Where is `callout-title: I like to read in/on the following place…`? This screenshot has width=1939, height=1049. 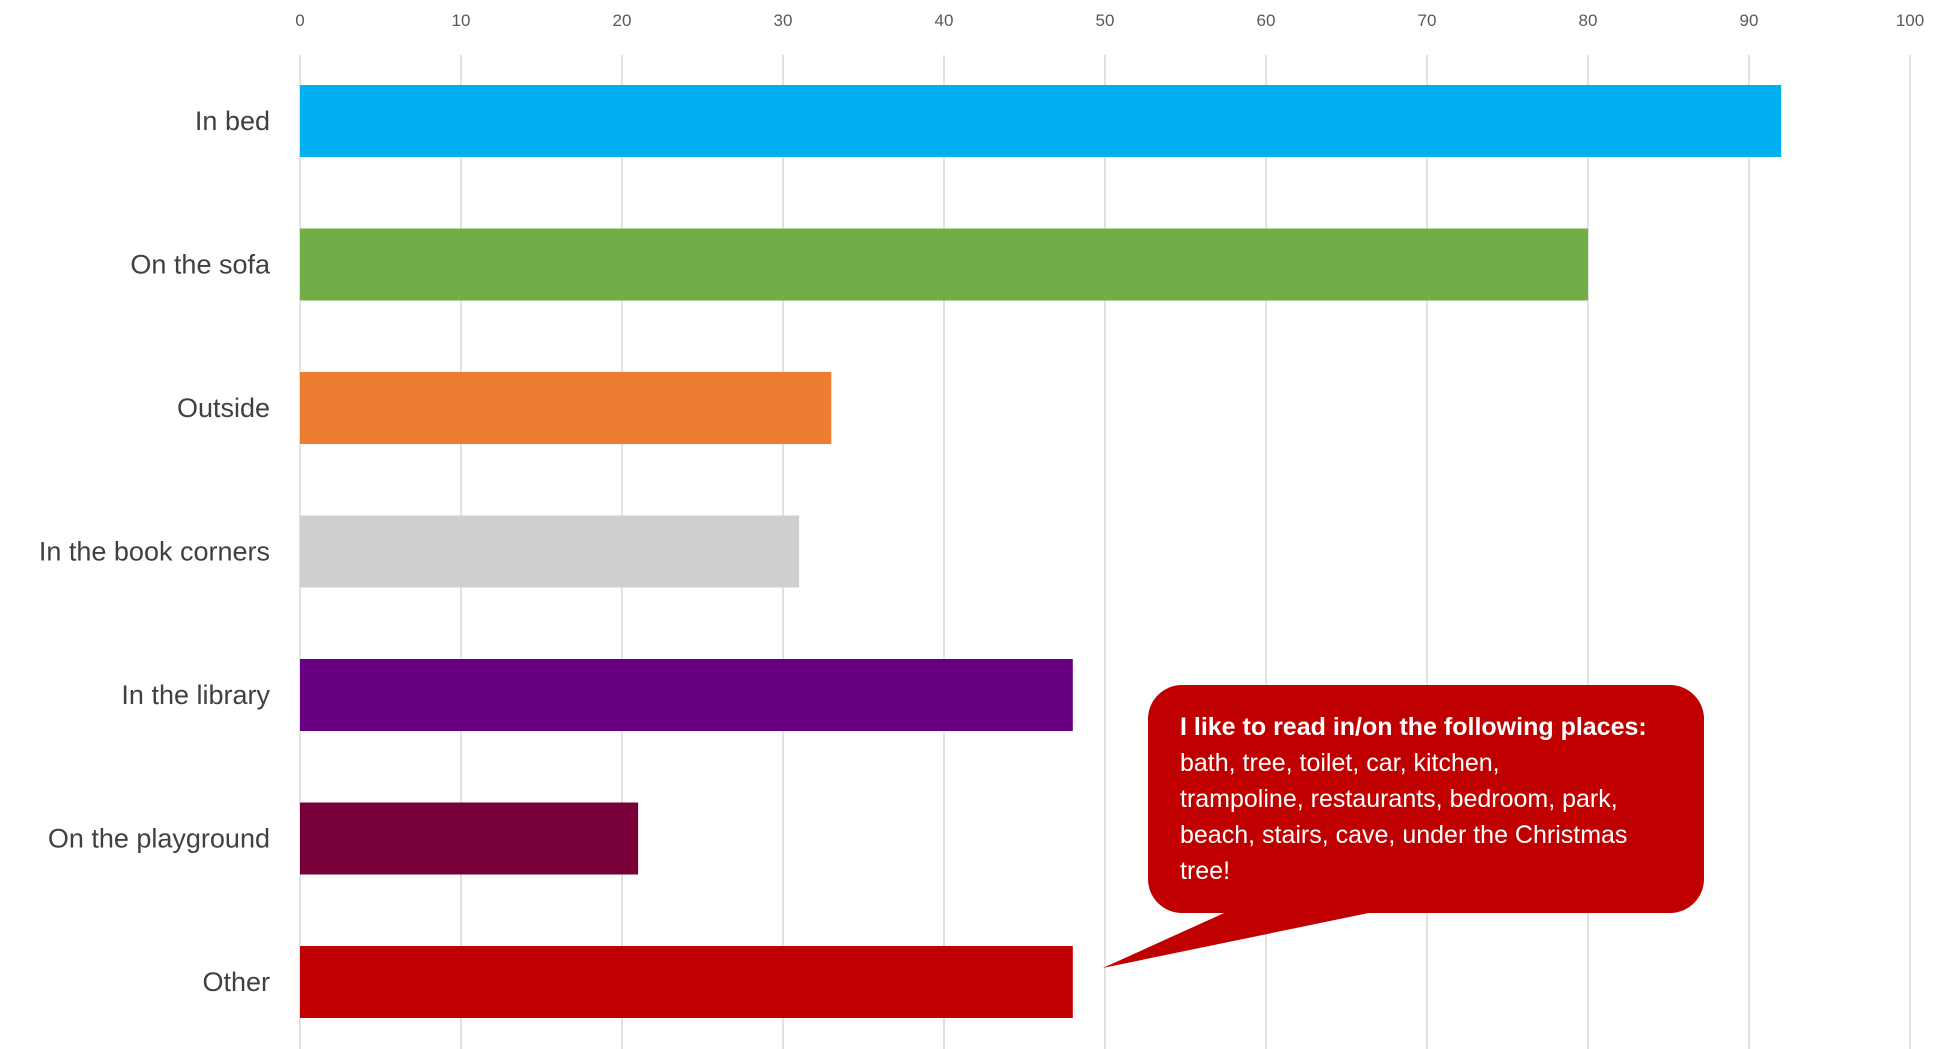
callout-title: I like to read in/on the following place… is located at coordinates (1413, 727).